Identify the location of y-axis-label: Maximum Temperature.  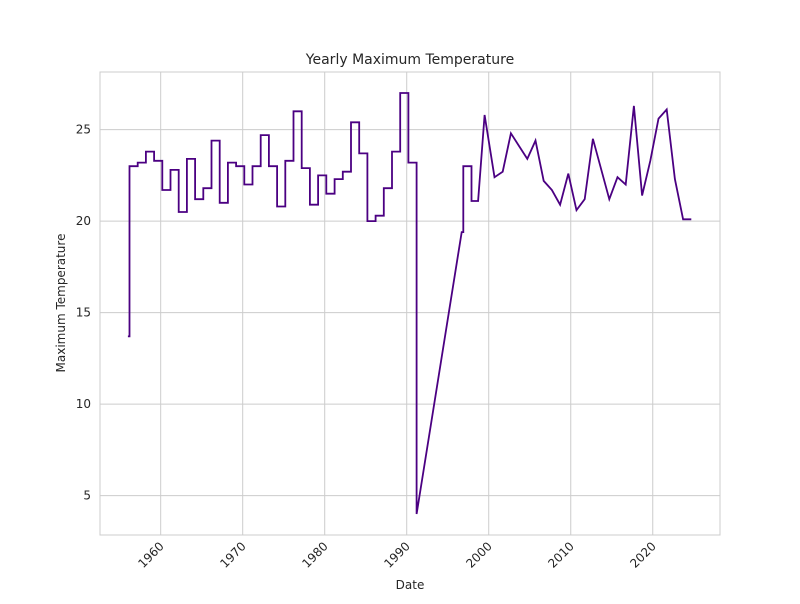
(61, 303).